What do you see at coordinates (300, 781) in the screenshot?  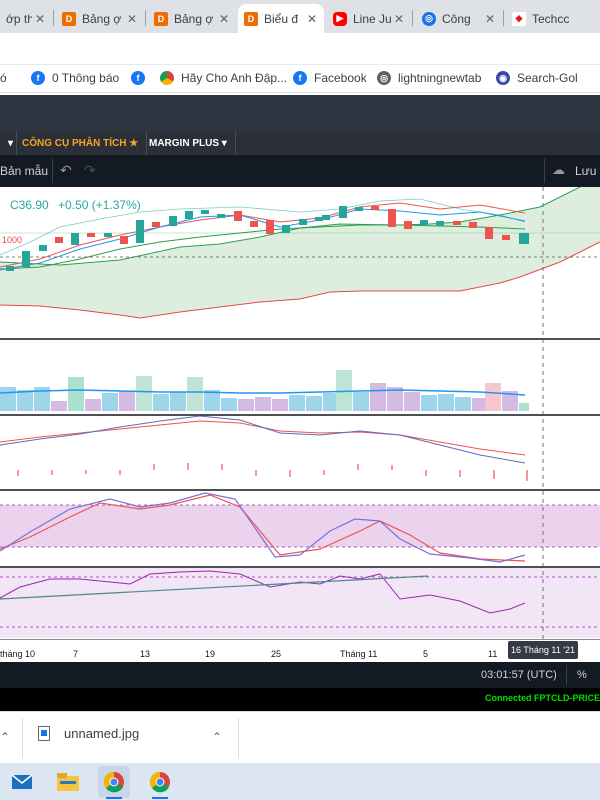 I see `windows-taskbar` at bounding box center [300, 781].